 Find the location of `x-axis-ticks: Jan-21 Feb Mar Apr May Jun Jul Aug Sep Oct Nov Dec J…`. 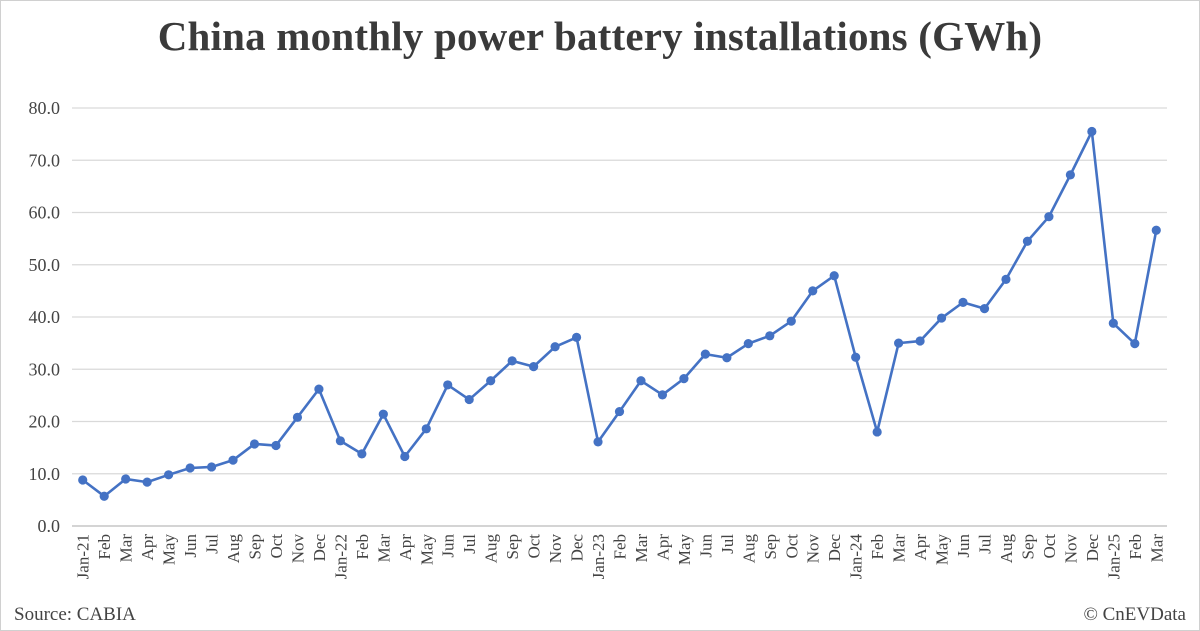

x-axis-ticks: Jan-21 Feb Mar Apr May Jun Jul Aug Sep Oct Nov Dec J… is located at coordinates (620, 557).